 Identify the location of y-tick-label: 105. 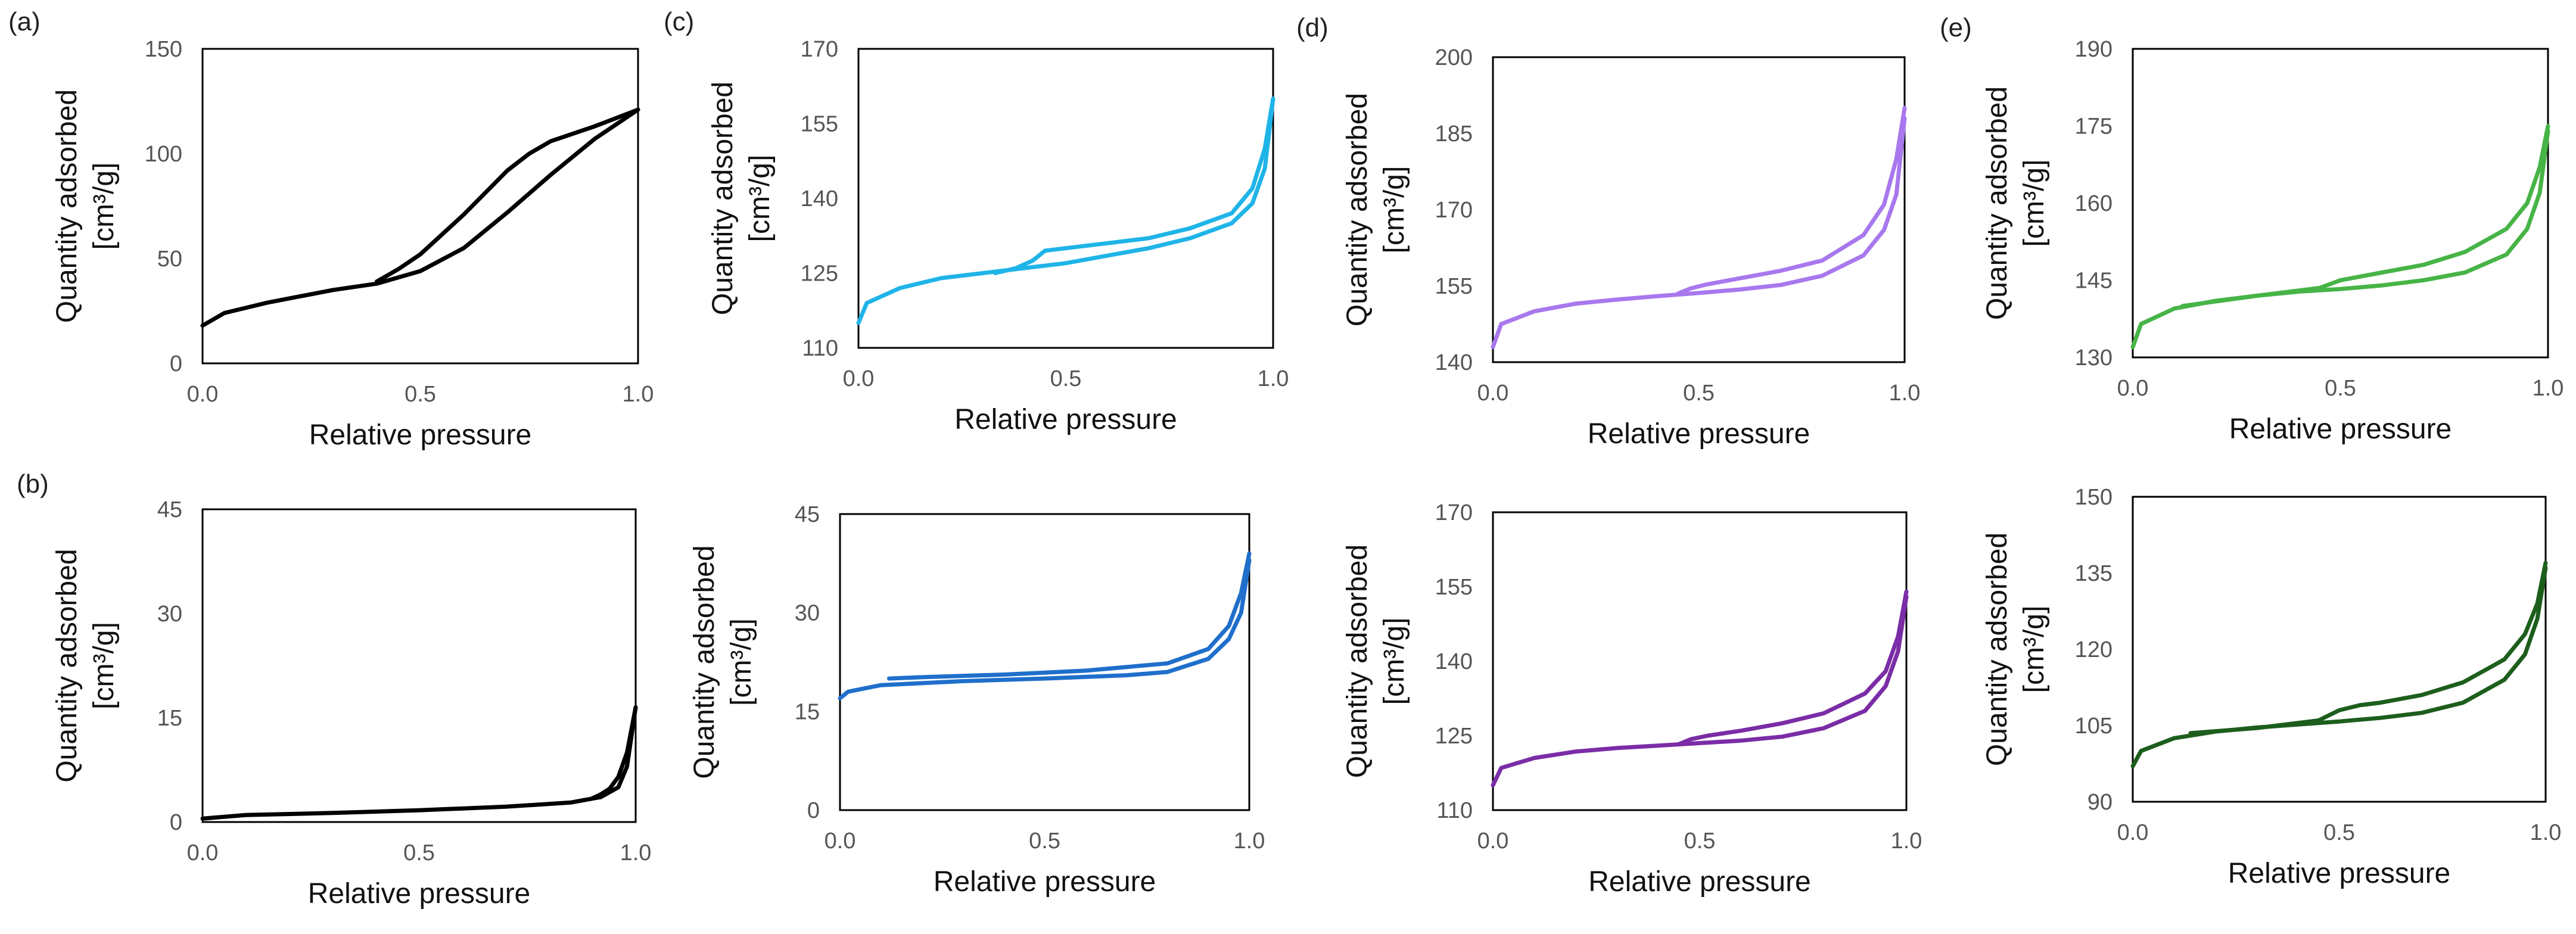
(2094, 727).